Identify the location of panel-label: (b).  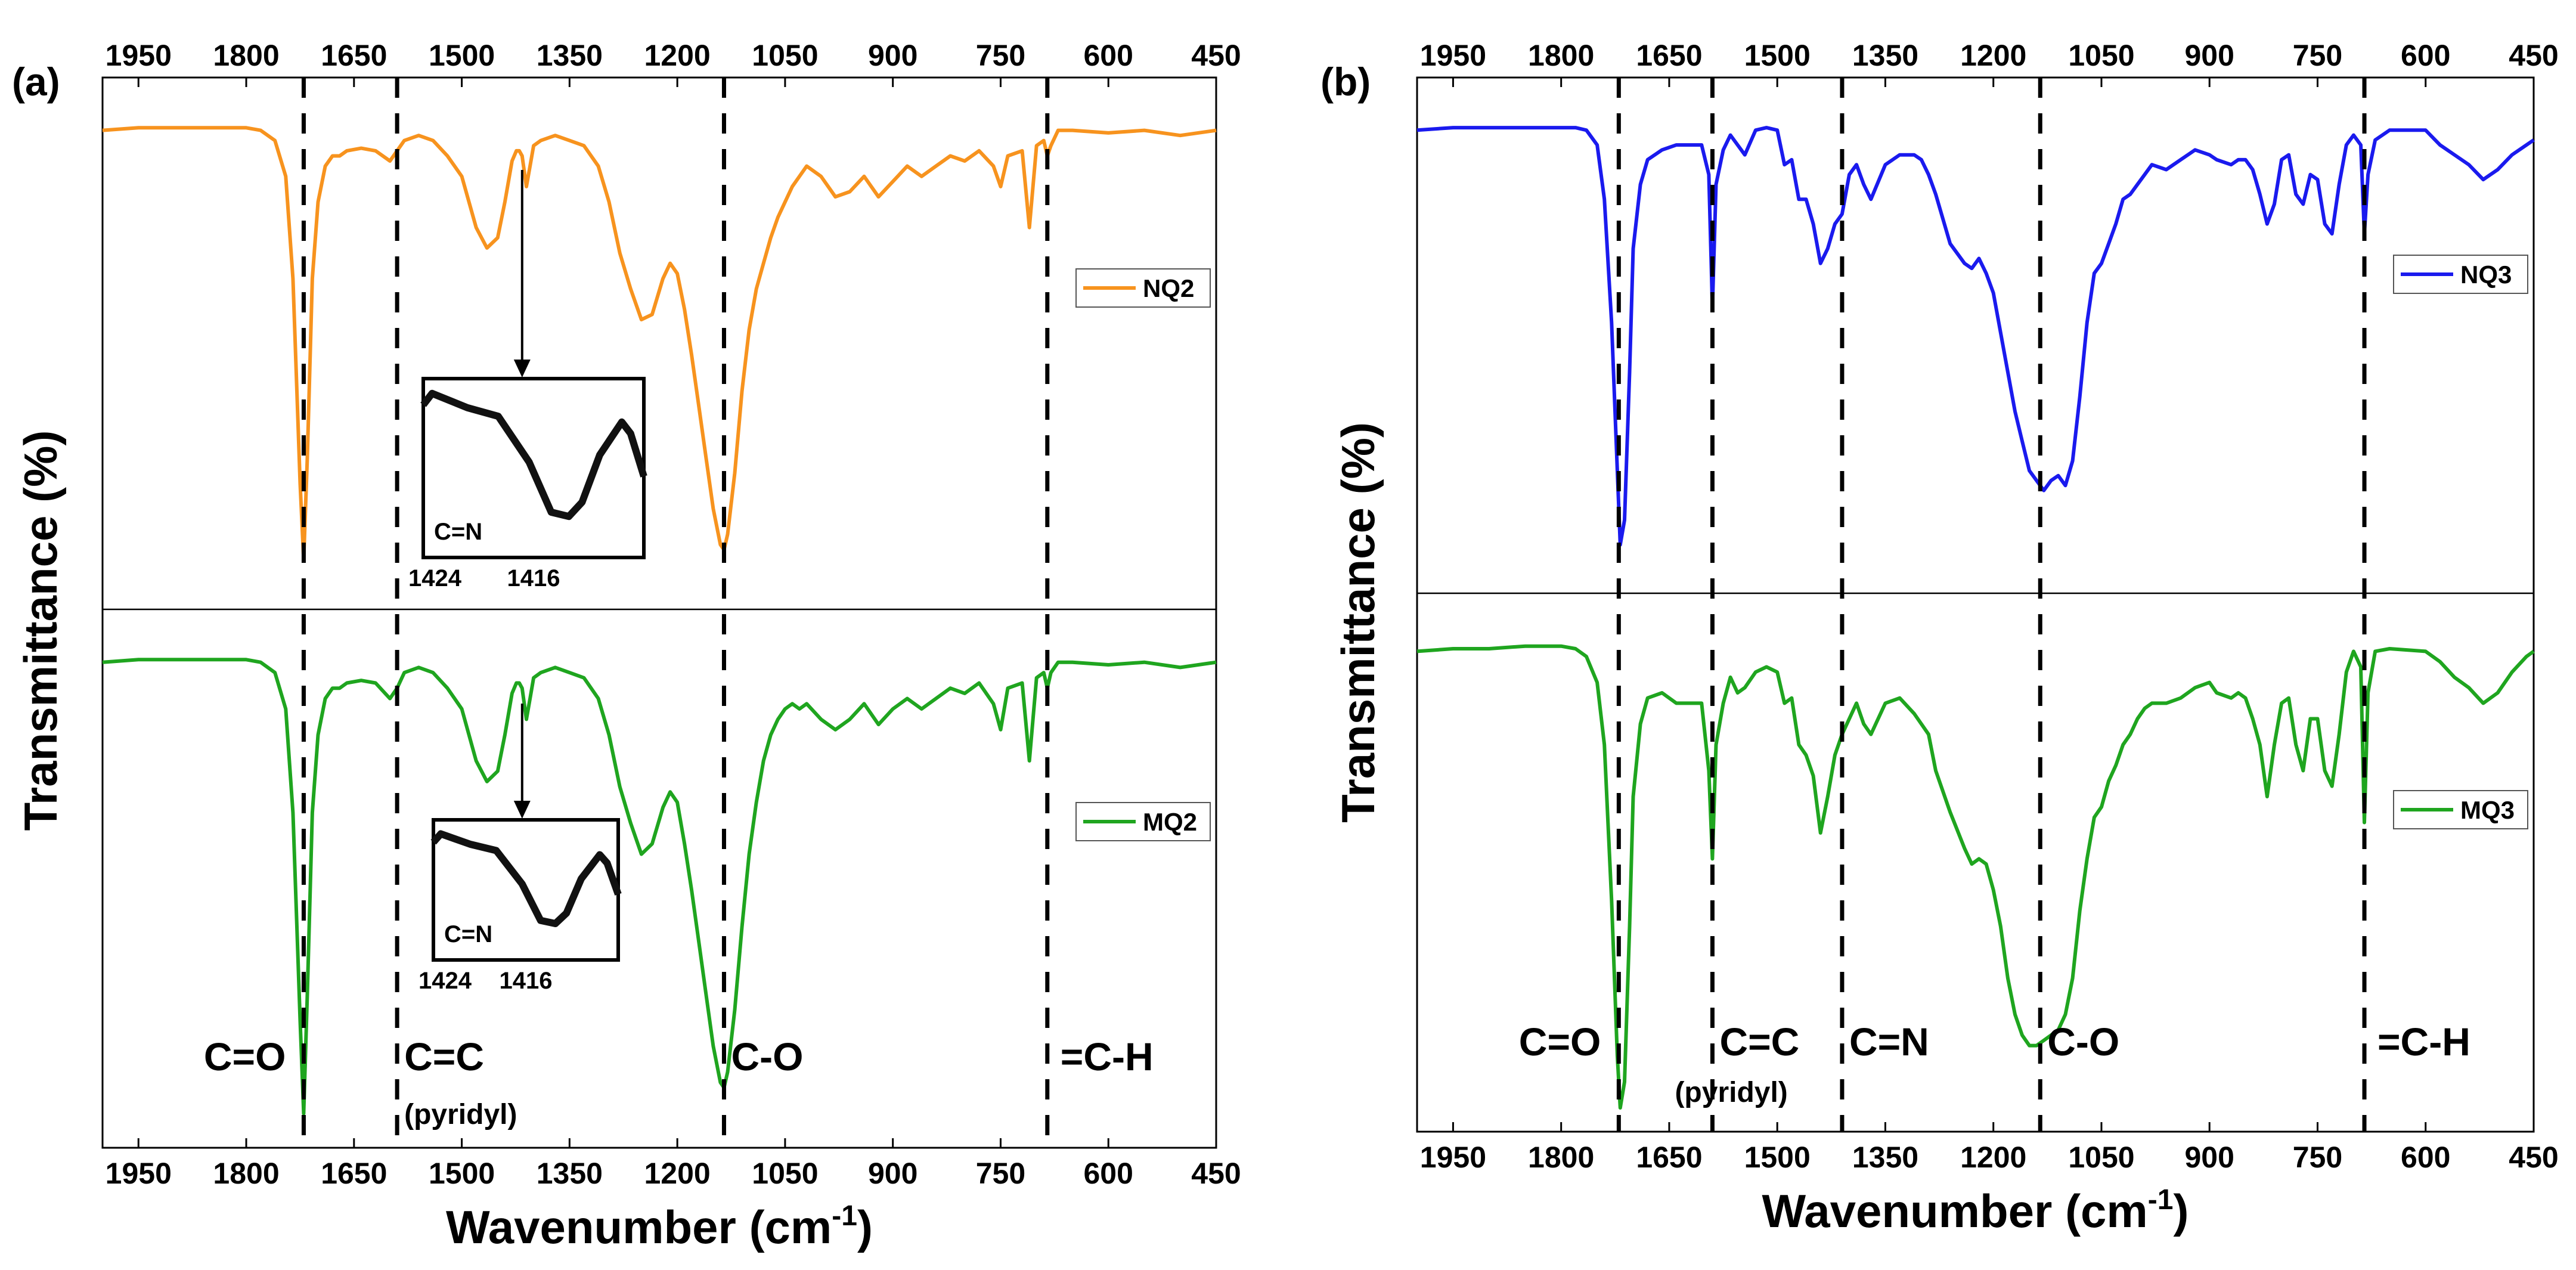
(1345, 82).